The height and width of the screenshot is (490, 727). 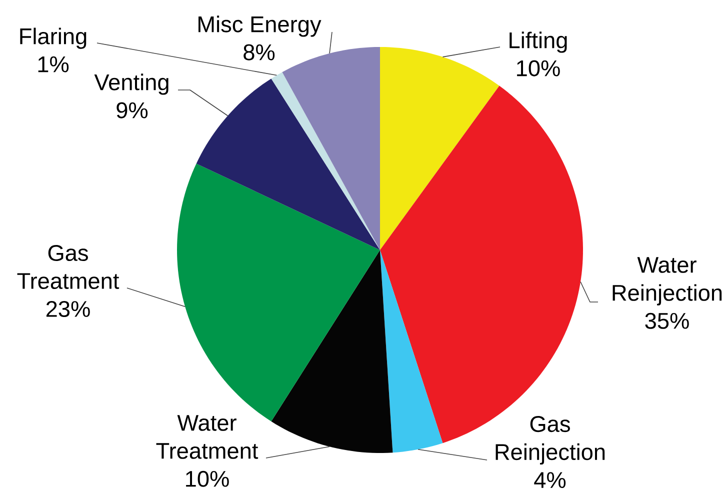 What do you see at coordinates (259, 52) in the screenshot?
I see `data-label: 8%` at bounding box center [259, 52].